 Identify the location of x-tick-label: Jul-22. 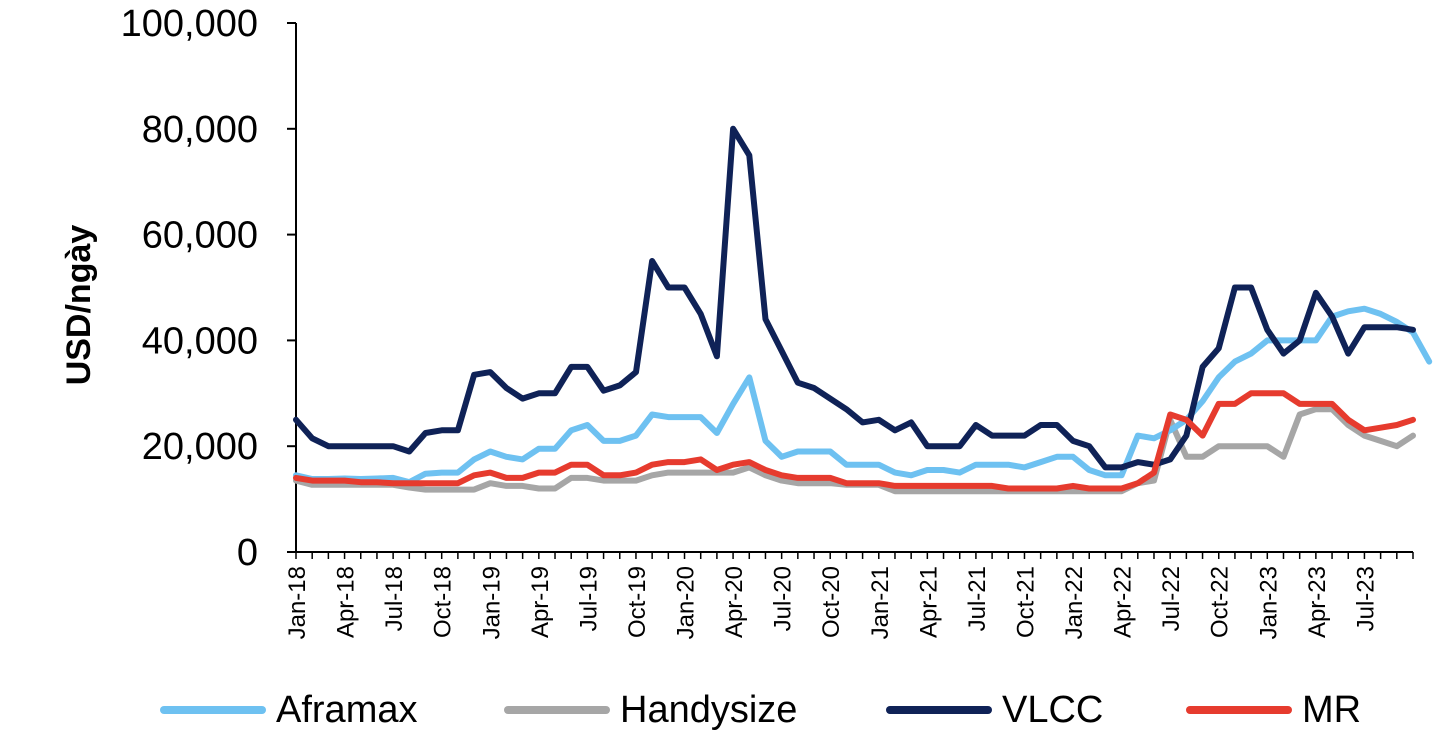
(1171, 598).